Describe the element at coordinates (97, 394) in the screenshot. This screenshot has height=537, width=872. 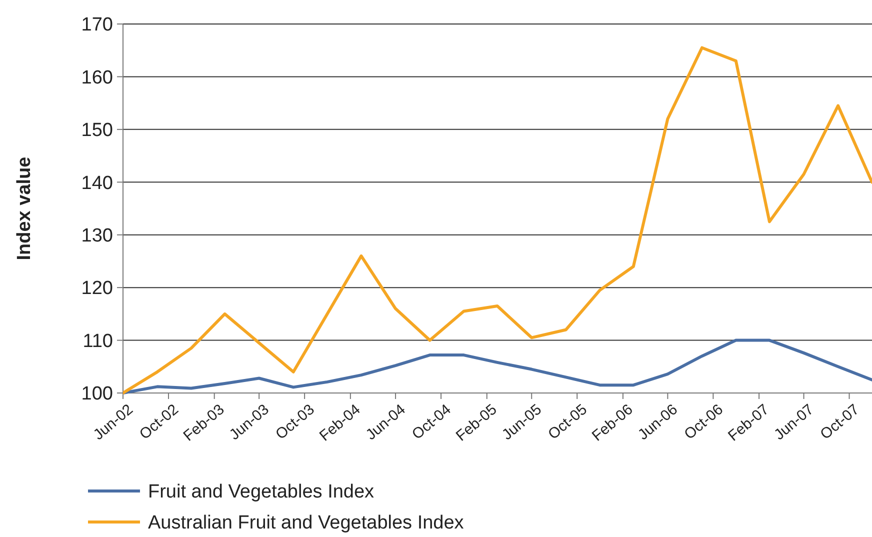
I see `y-tick-label: 100` at that location.